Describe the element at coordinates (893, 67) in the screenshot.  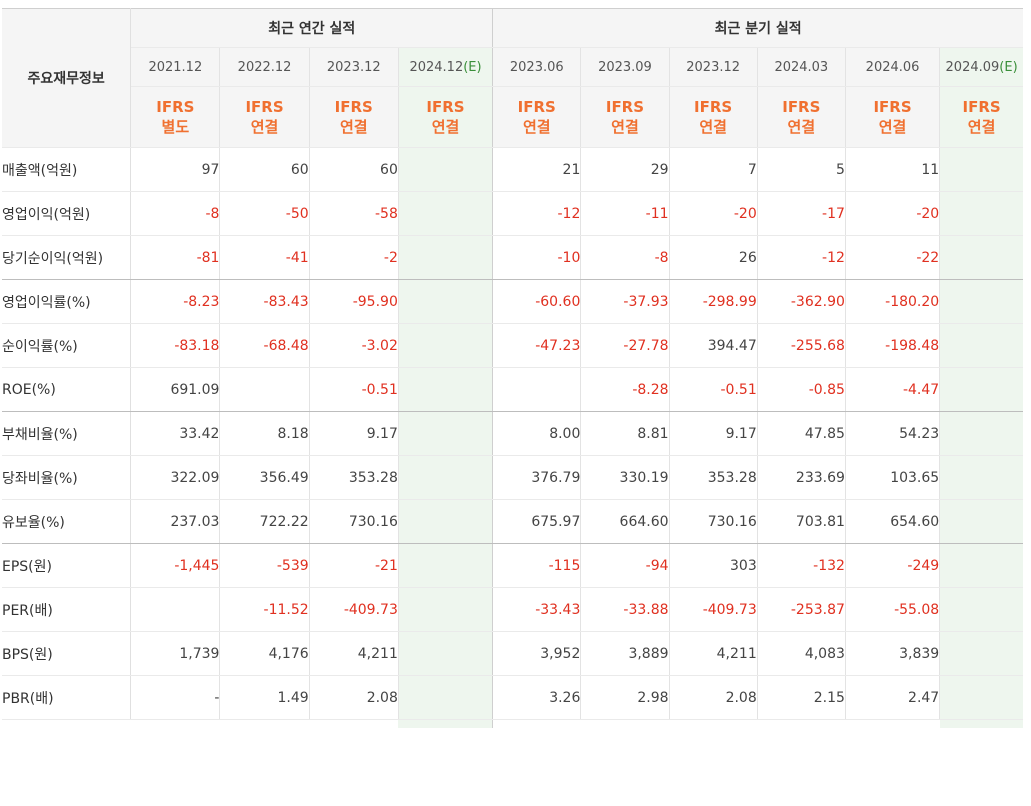
I see `period-header: 2024.06` at that location.